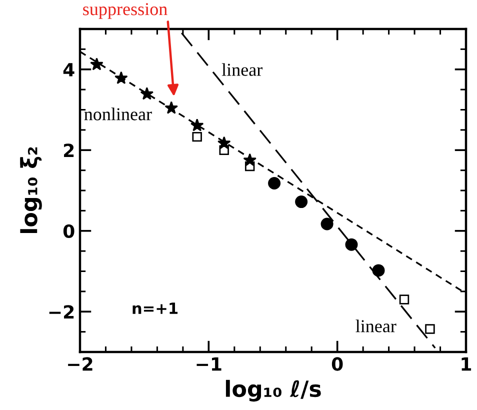 This screenshot has width=477, height=410. Describe the element at coordinates (118, 114) in the screenshot. I see `annotation: nonlinear` at that location.